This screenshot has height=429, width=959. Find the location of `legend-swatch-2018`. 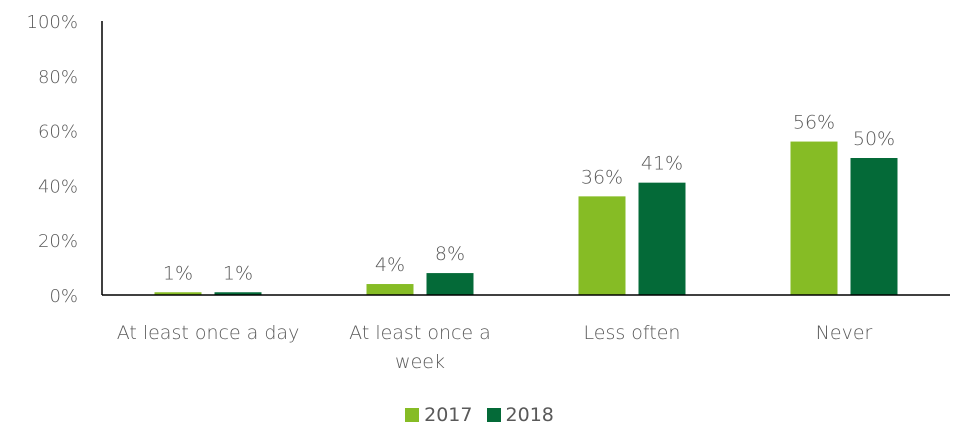

legend-swatch-2018 is located at coordinates (493, 415).